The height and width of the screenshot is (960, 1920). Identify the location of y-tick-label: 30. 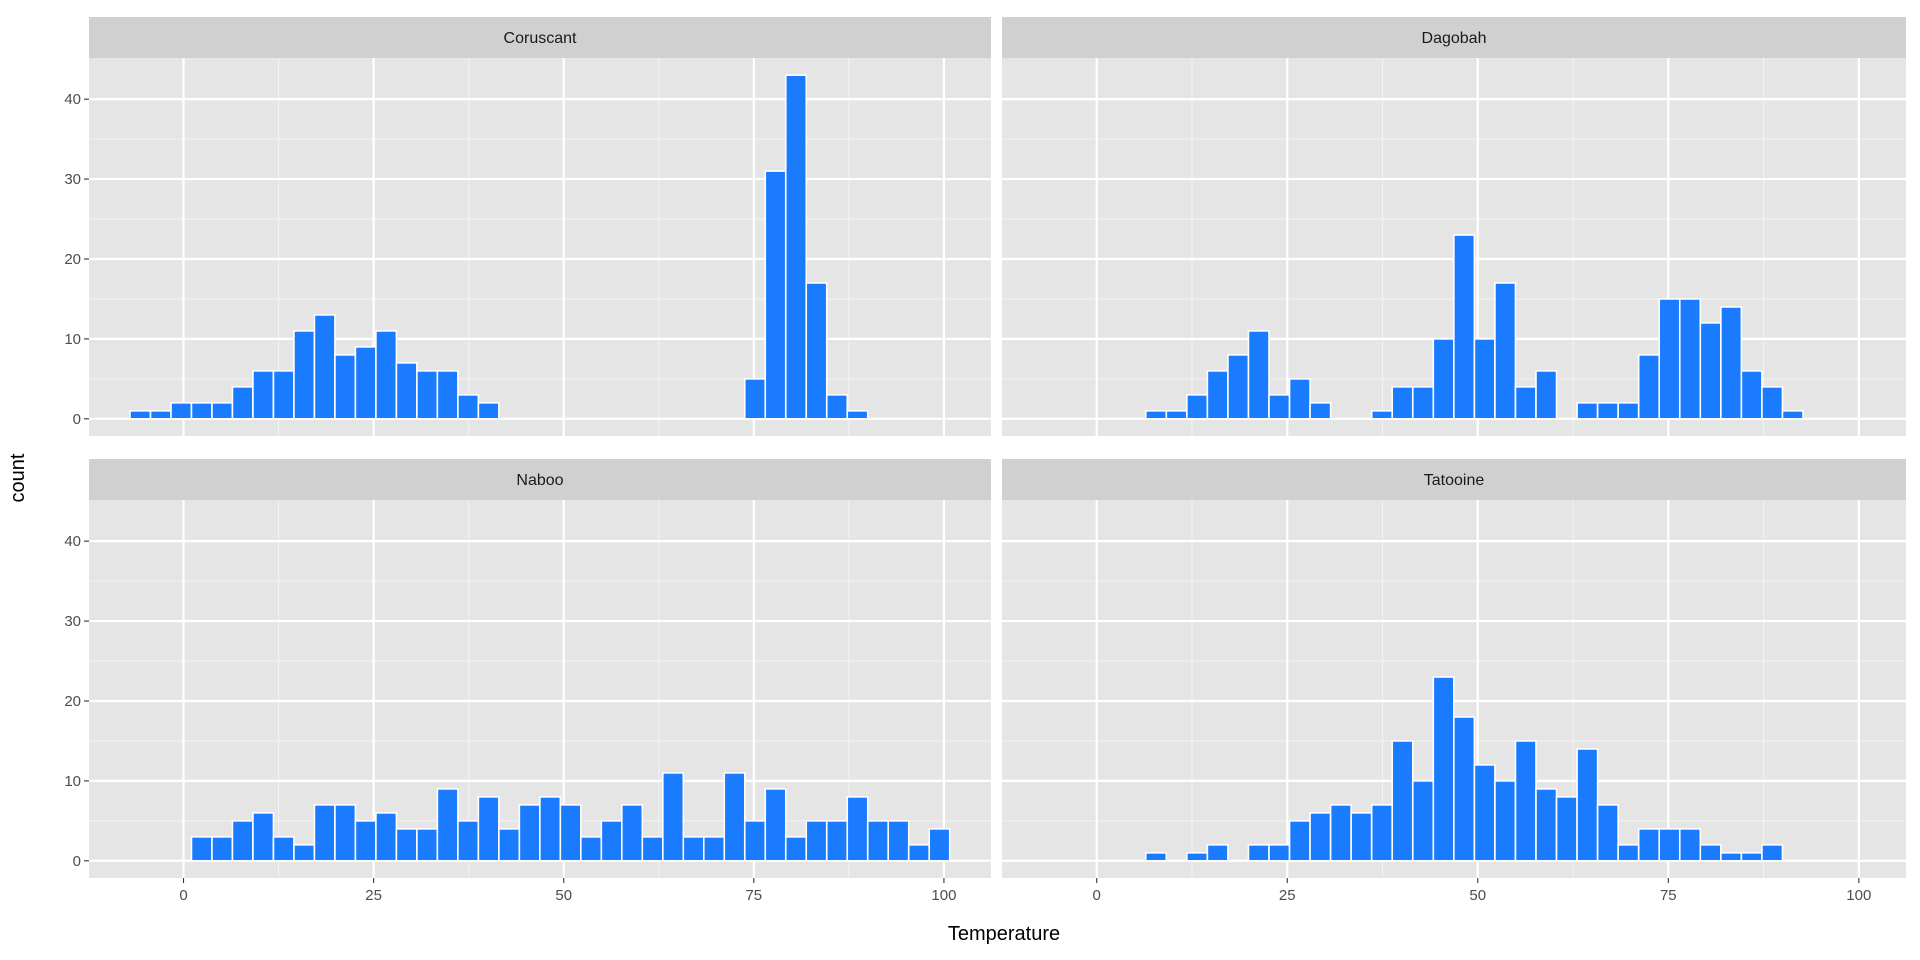
(72, 621).